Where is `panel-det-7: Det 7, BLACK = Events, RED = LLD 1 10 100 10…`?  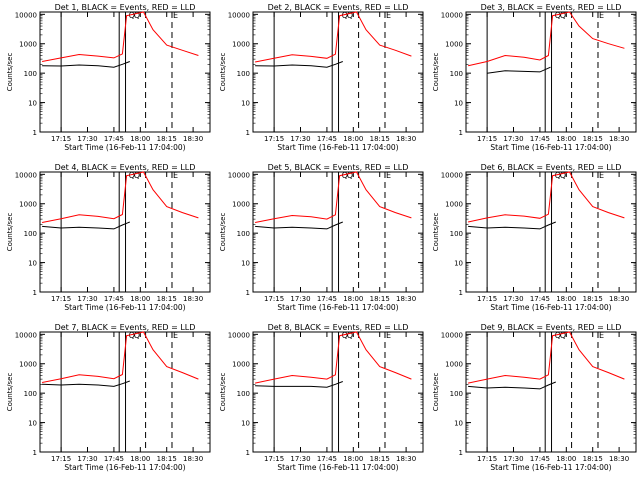 panel-det-7: Det 7, BLACK = Events, RED = LLD 1 10 100 10… is located at coordinates (108, 397).